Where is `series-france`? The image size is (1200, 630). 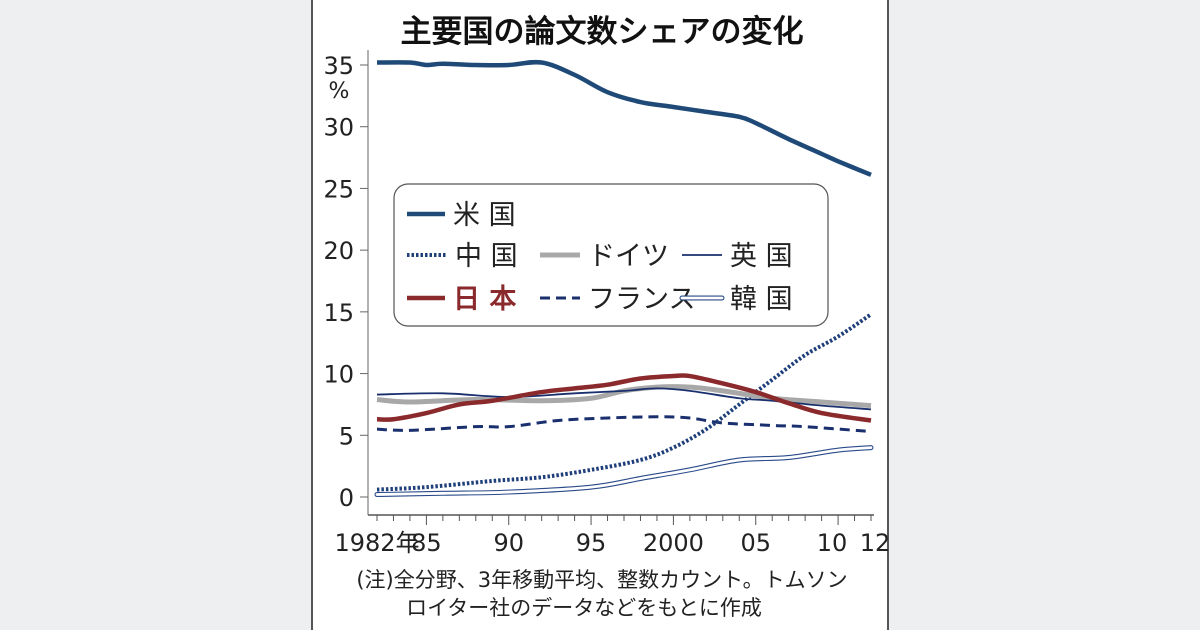
series-france is located at coordinates (624, 424).